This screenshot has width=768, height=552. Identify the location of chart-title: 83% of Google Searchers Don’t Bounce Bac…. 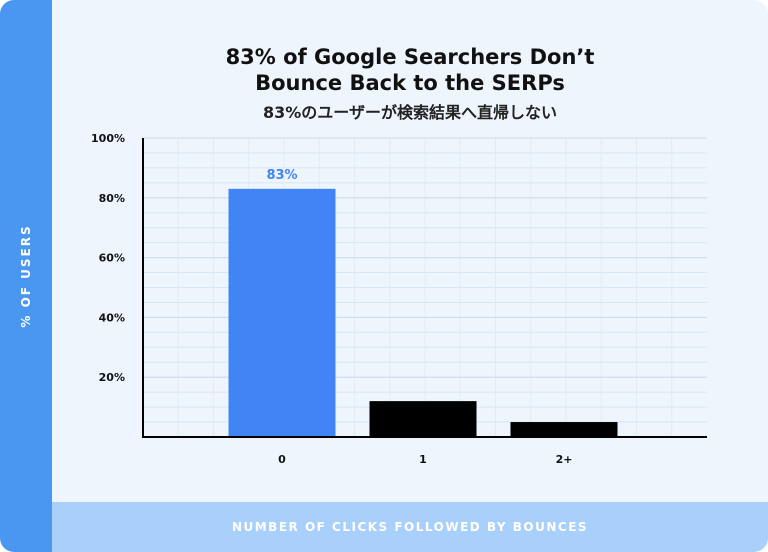
(410, 70).